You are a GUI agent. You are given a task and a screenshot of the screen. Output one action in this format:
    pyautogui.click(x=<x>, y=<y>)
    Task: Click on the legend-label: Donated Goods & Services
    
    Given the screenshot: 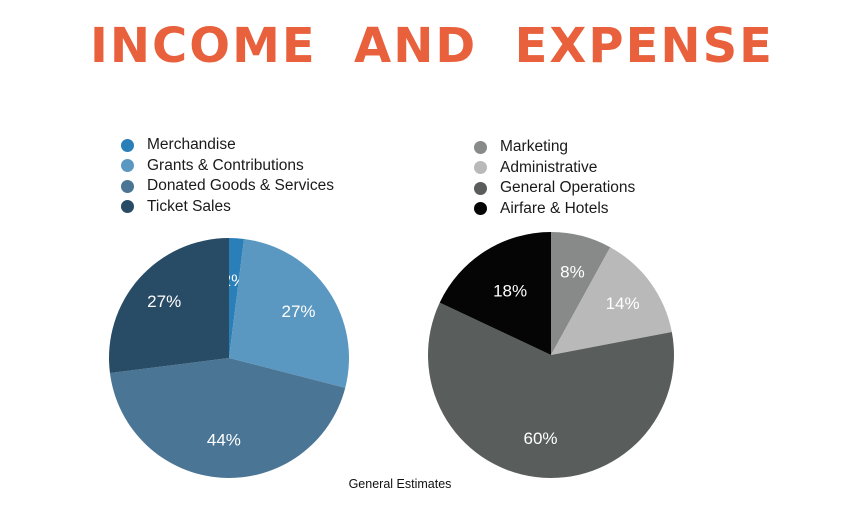 What is the action you would take?
    pyautogui.click(x=240, y=186)
    